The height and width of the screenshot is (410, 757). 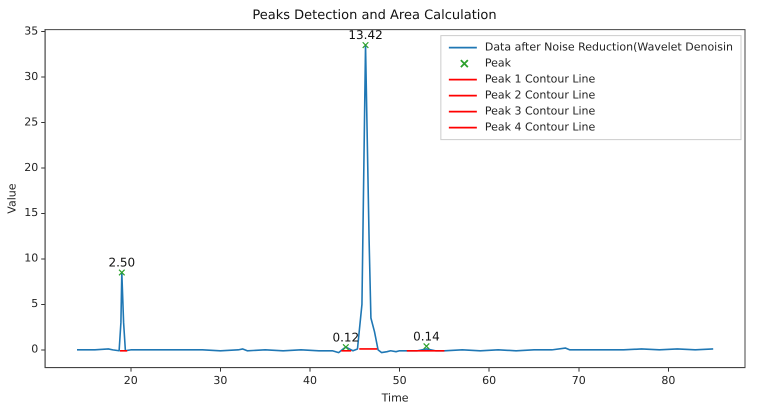 What do you see at coordinates (309, 381) in the screenshot?
I see `x-tick-label: 40` at bounding box center [309, 381].